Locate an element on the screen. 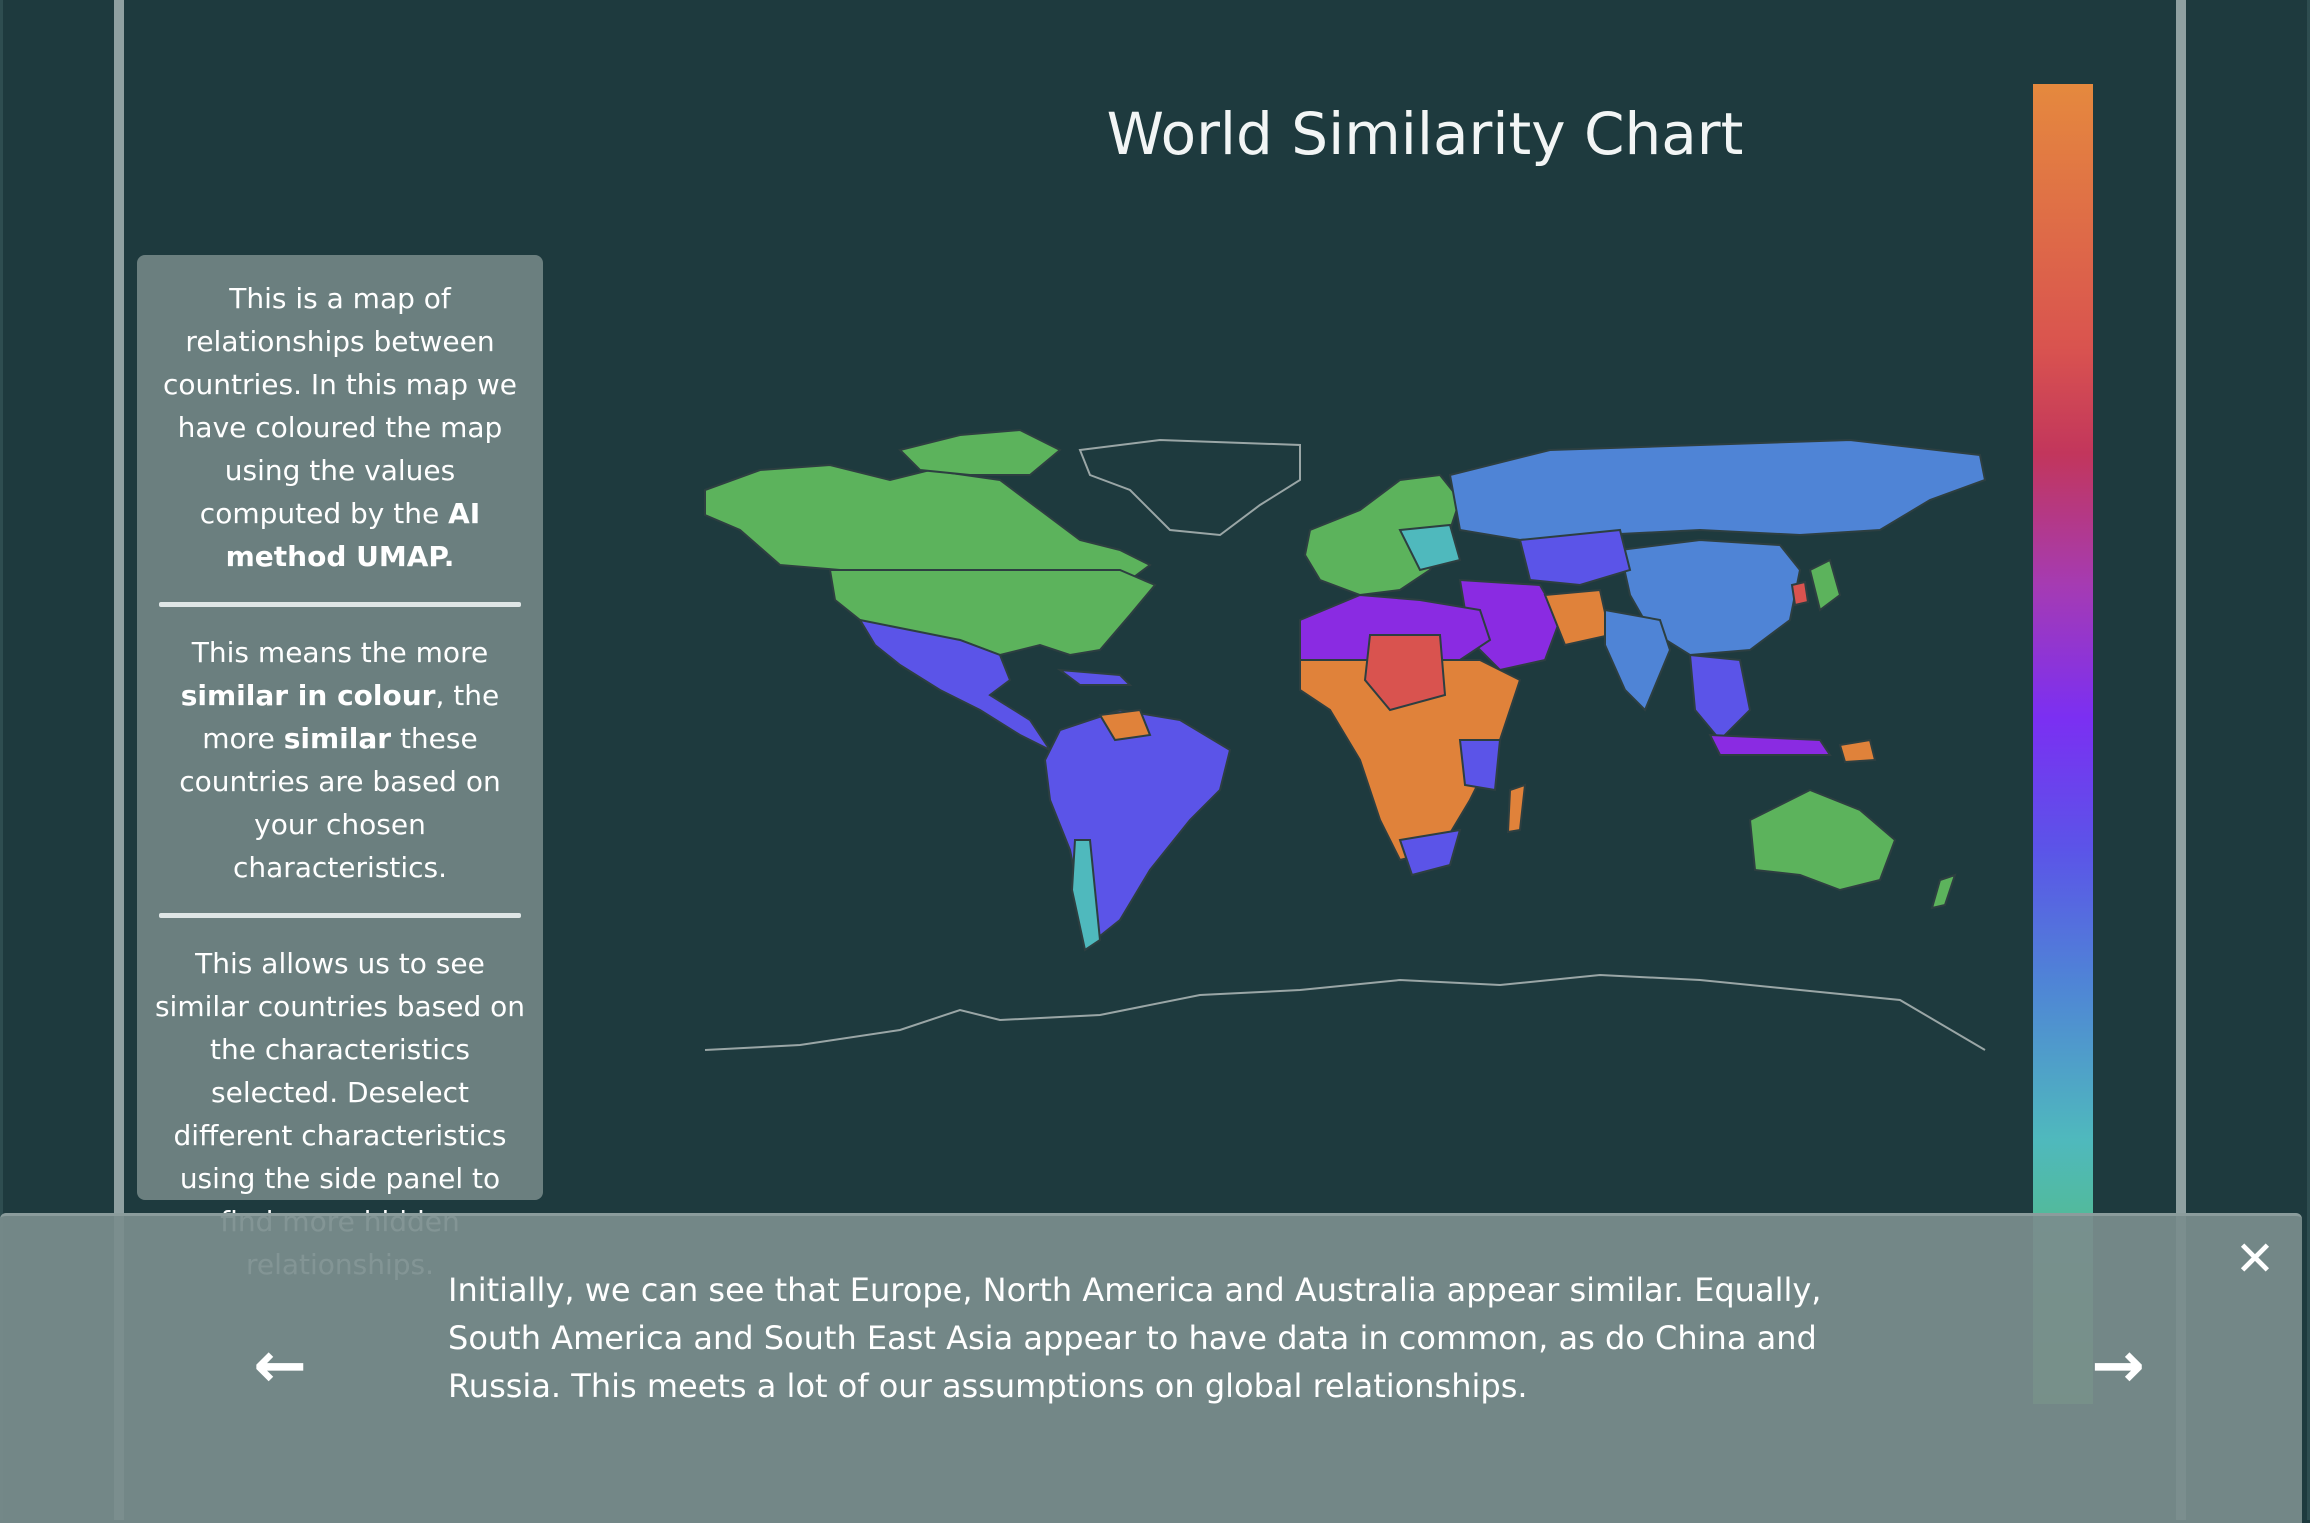  info-text: , the more is located at coordinates (351, 717).